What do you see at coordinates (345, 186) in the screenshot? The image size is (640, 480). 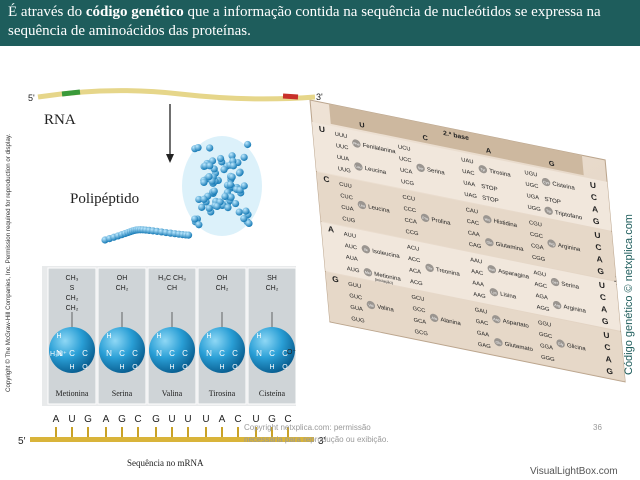 I see `codon: CUU` at bounding box center [345, 186].